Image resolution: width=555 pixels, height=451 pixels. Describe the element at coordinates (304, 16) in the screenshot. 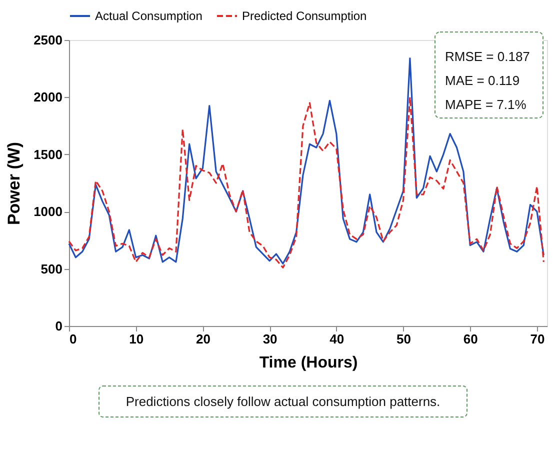

I see `legend-label: Predicted Consumption` at that location.